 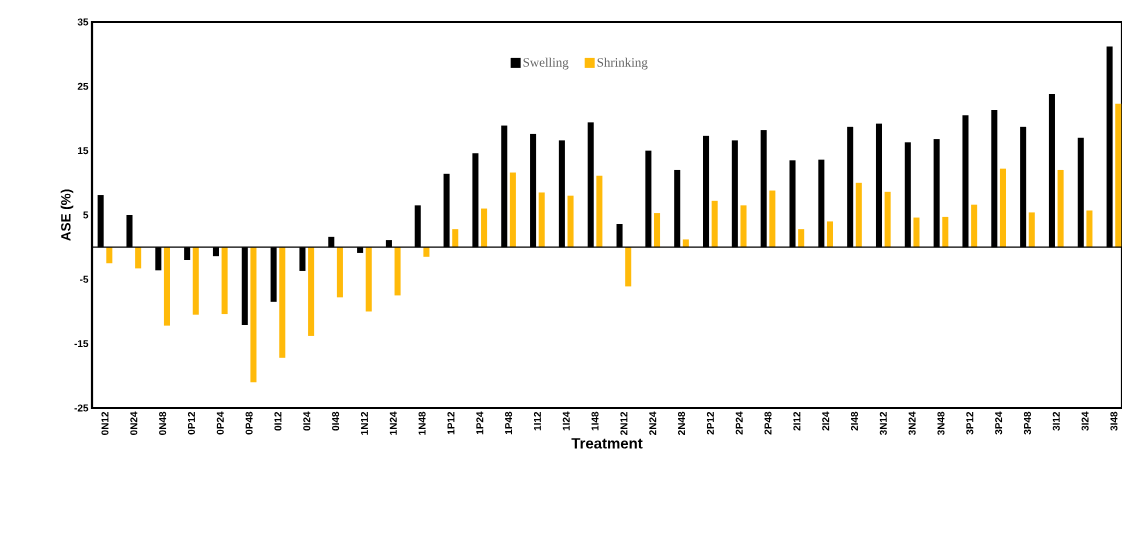 What do you see at coordinates (622, 63) in the screenshot?
I see `legend-label: Shrinking` at bounding box center [622, 63].